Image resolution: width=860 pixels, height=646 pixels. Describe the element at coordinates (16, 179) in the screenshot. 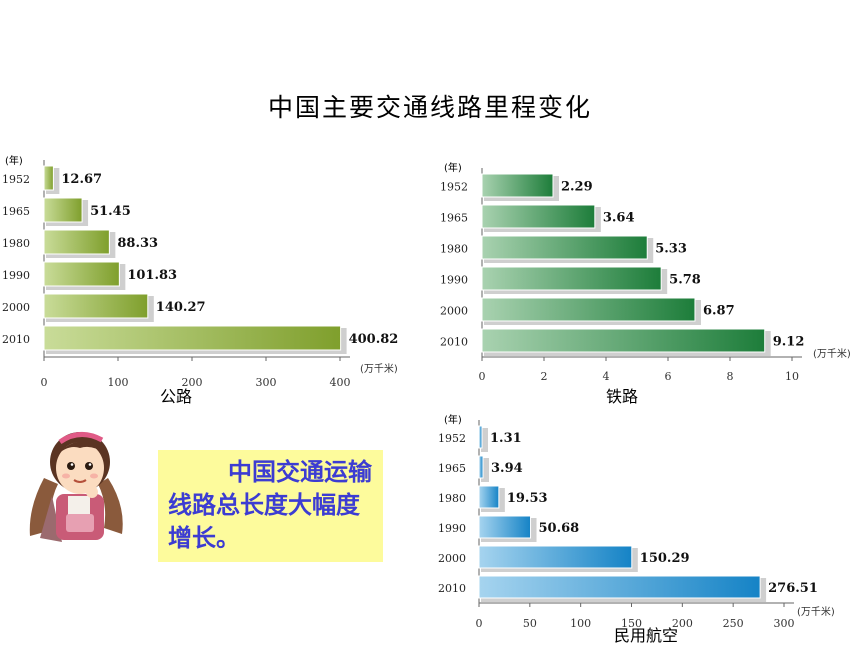

I see `highway-year-tick: 1952` at that location.